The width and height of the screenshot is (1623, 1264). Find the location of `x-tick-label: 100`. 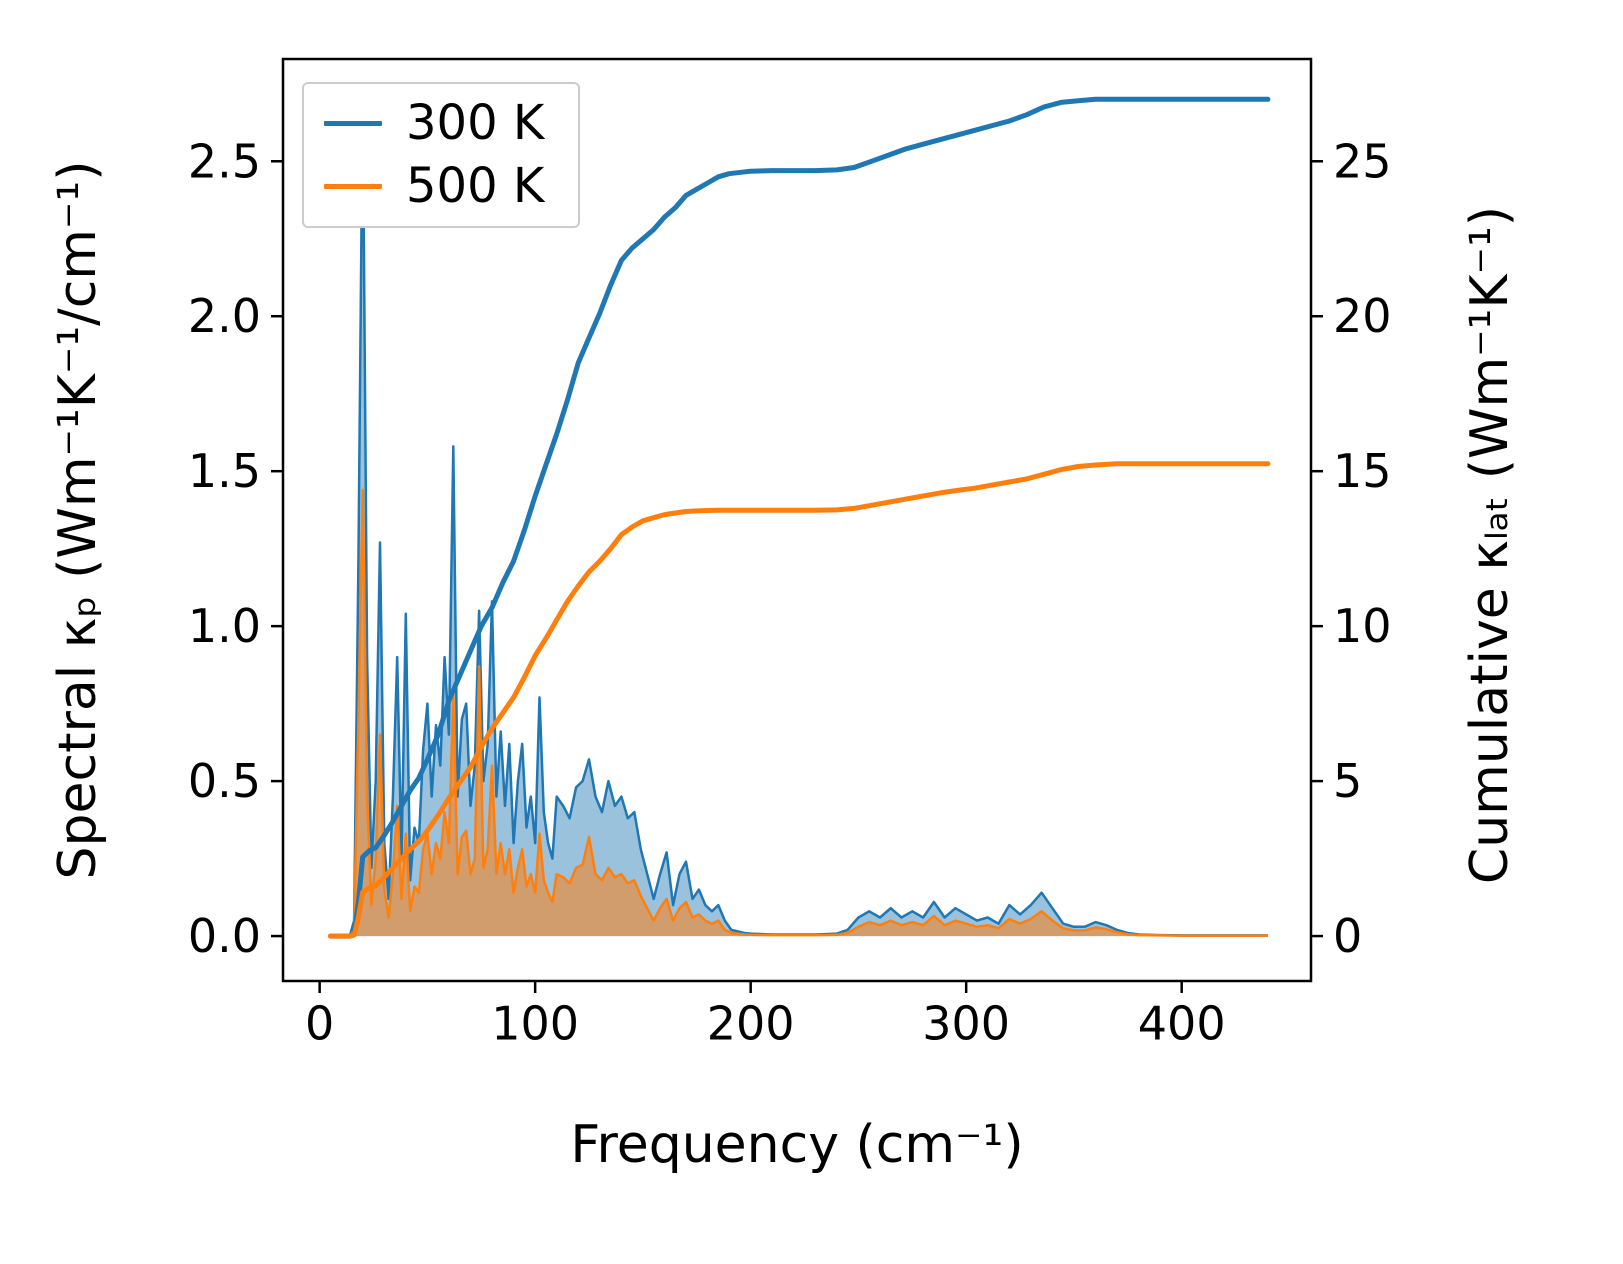

x-tick-label: 100 is located at coordinates (535, 1023).